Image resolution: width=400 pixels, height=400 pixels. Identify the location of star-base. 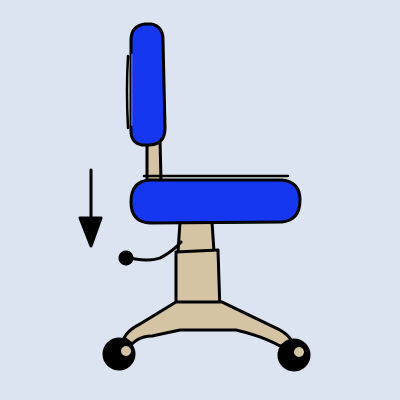
(208, 324).